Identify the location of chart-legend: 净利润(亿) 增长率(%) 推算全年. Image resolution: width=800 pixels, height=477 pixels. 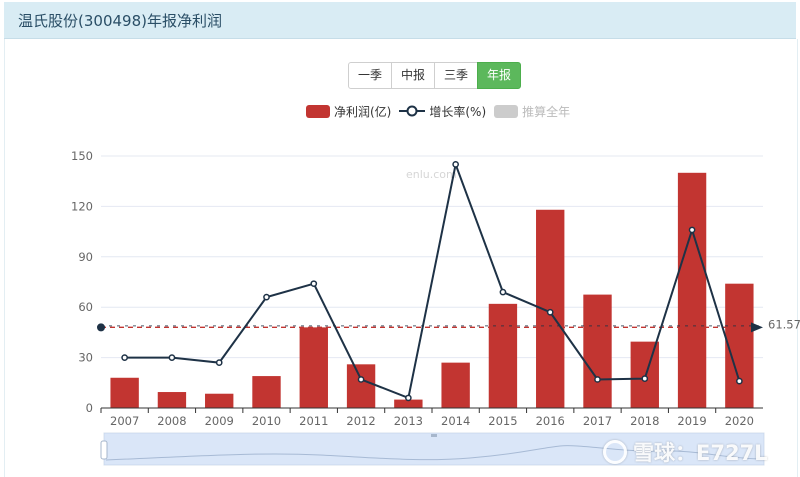
(442, 111).